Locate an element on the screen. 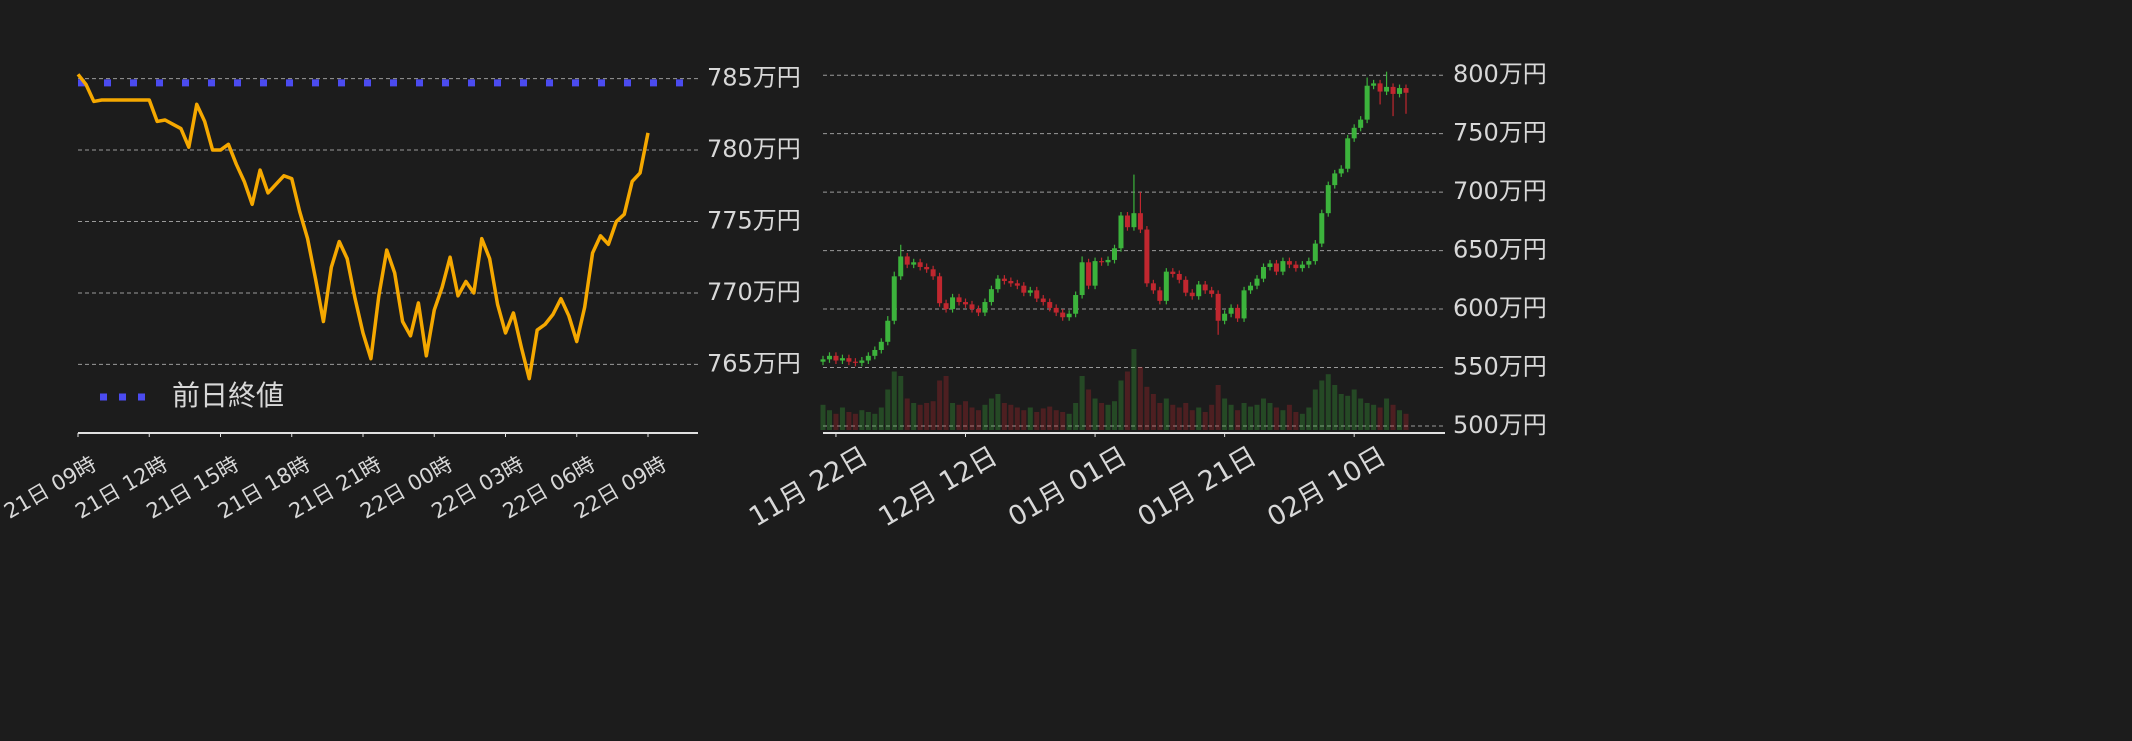  y-tick-label: 785万円 is located at coordinates (754, 78).